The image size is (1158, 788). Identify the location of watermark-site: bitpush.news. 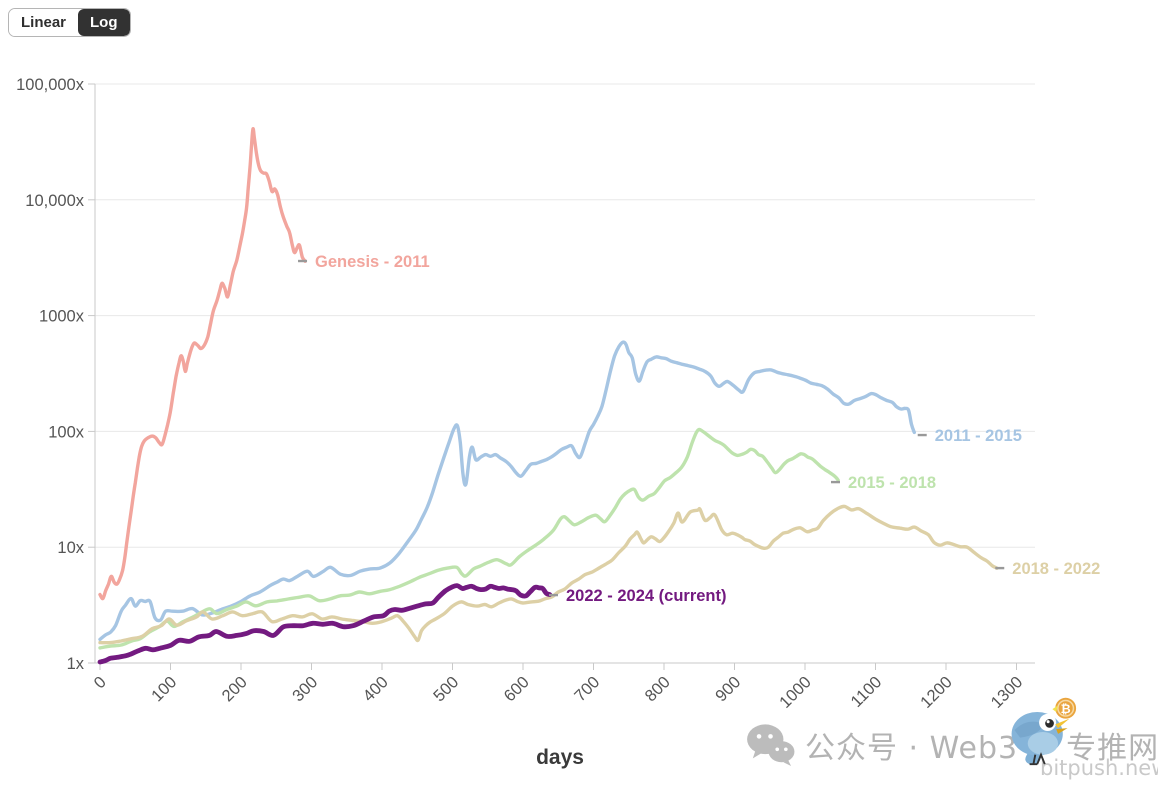
(1099, 768).